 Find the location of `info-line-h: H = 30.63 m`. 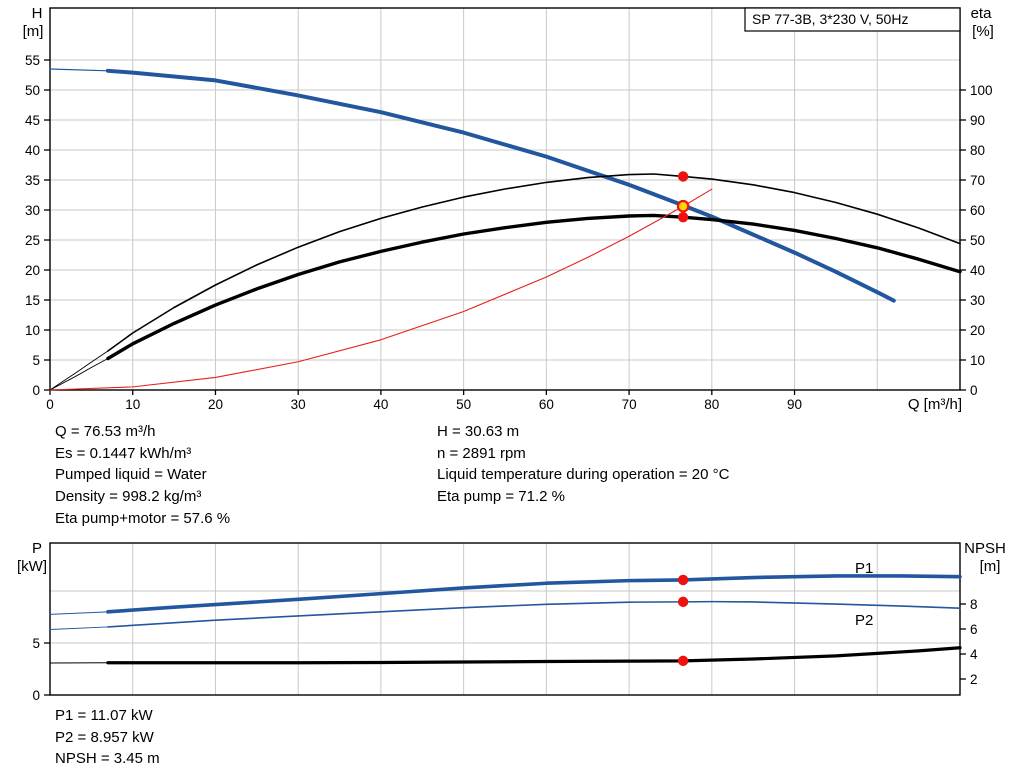

info-line-h: H = 30.63 m is located at coordinates (478, 431).